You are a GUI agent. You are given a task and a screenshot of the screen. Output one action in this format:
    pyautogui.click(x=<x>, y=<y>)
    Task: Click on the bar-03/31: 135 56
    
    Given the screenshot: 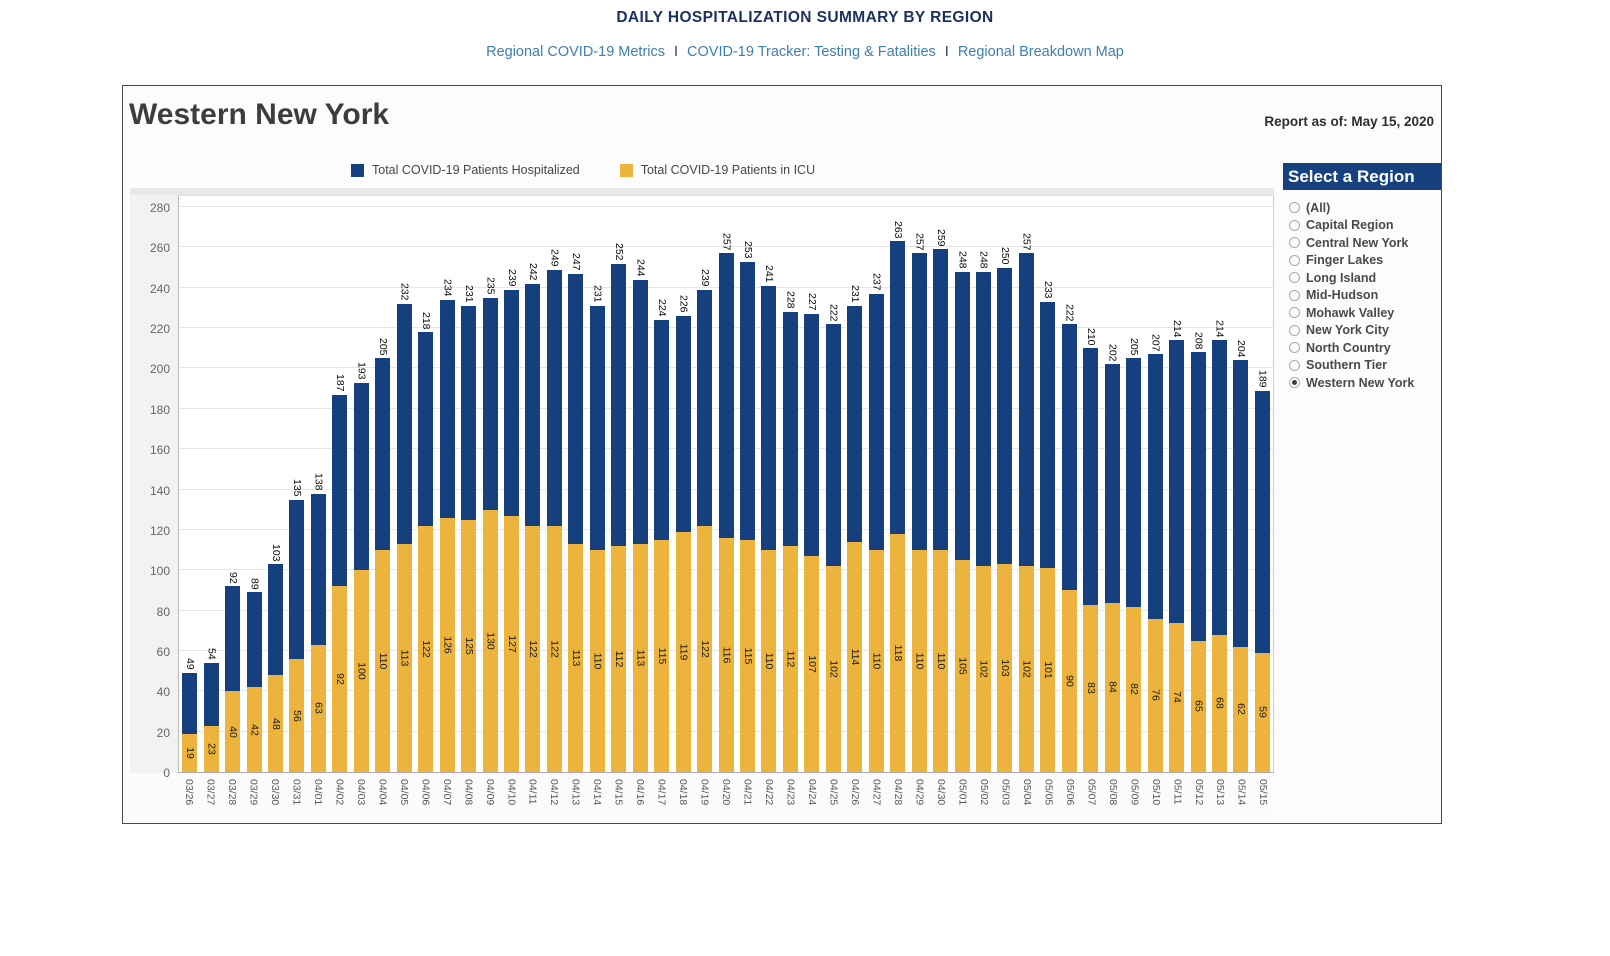 What is the action you would take?
    pyautogui.click(x=296, y=484)
    